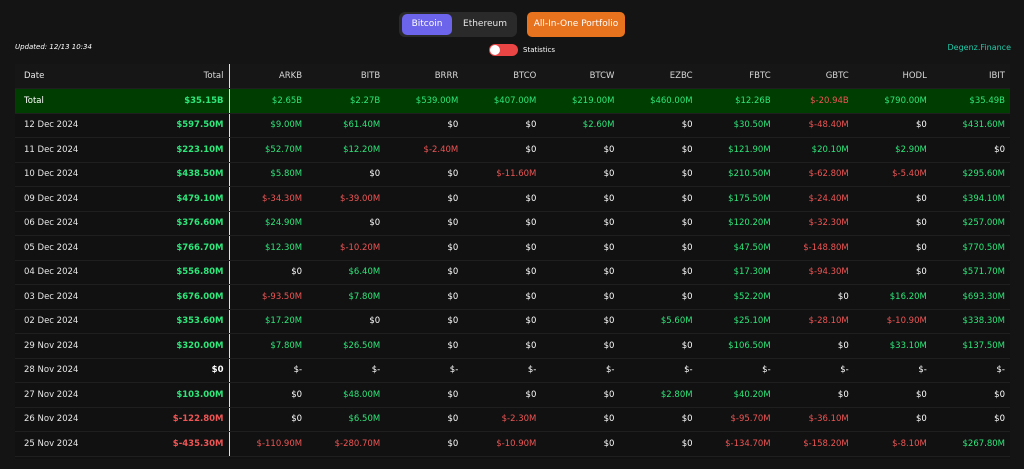 The width and height of the screenshot is (1024, 469). I want to click on value-cell: $-2.30M, so click(502, 419).